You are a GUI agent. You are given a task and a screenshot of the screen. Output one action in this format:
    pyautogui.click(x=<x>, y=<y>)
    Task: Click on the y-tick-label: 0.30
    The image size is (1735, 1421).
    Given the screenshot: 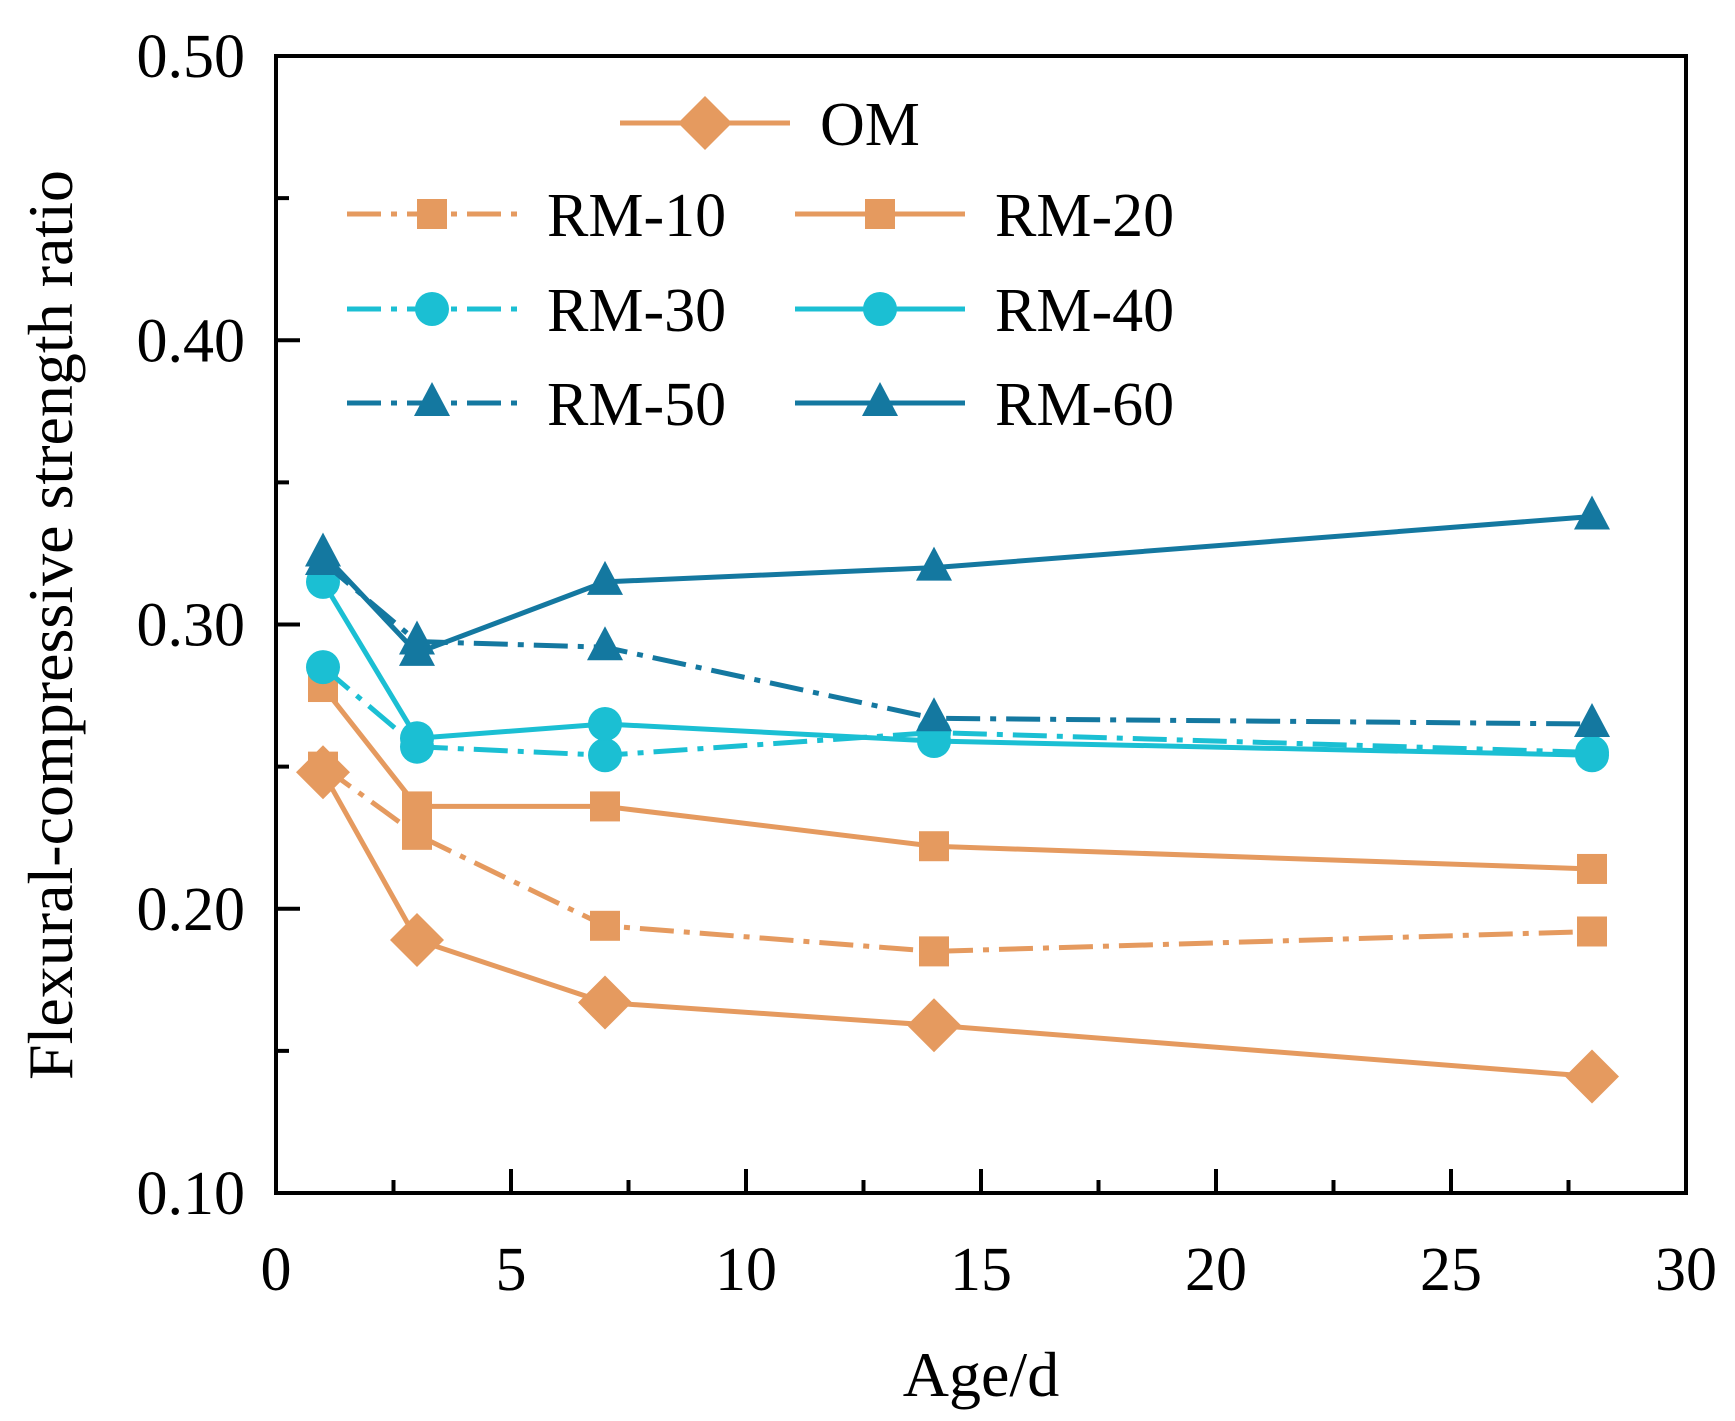 What is the action you would take?
    pyautogui.click(x=191, y=626)
    